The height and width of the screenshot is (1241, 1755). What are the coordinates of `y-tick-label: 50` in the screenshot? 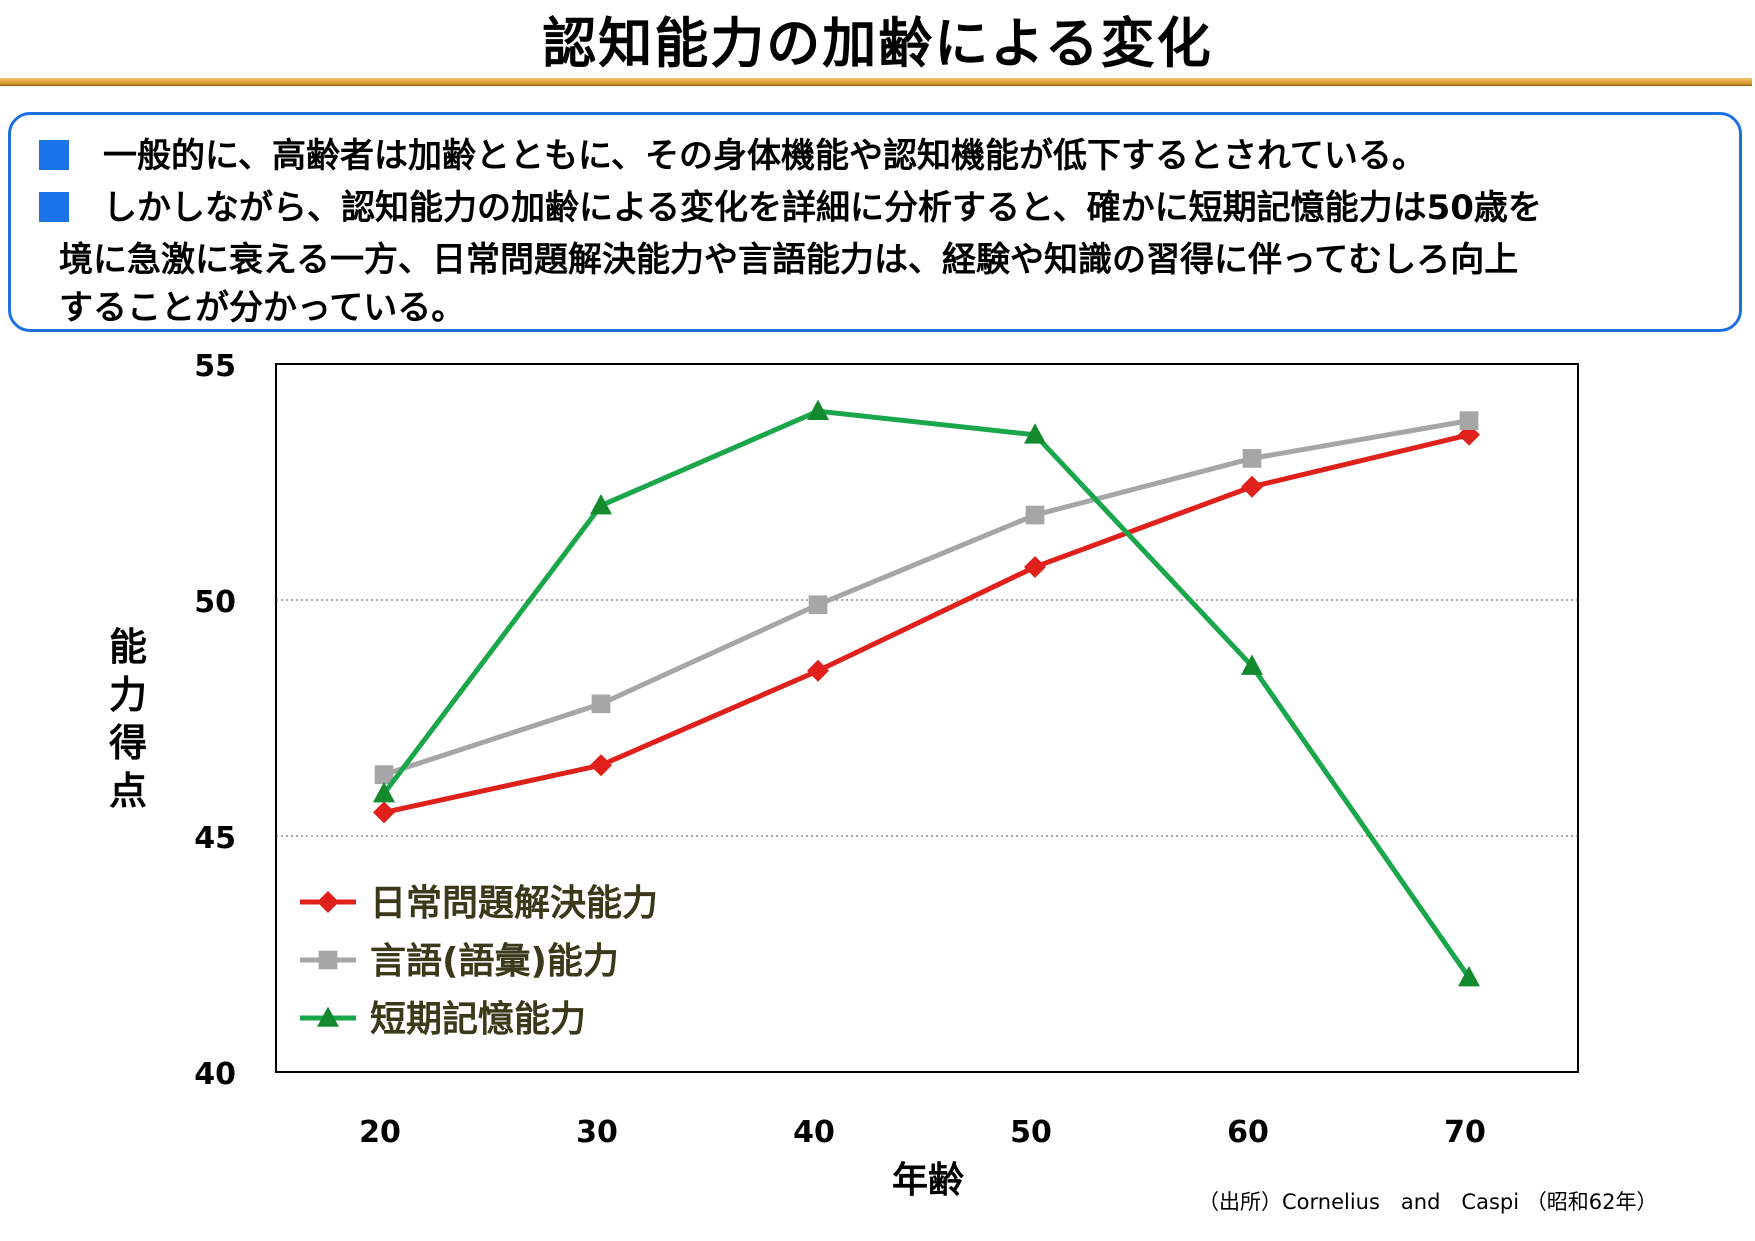 It's located at (215, 602).